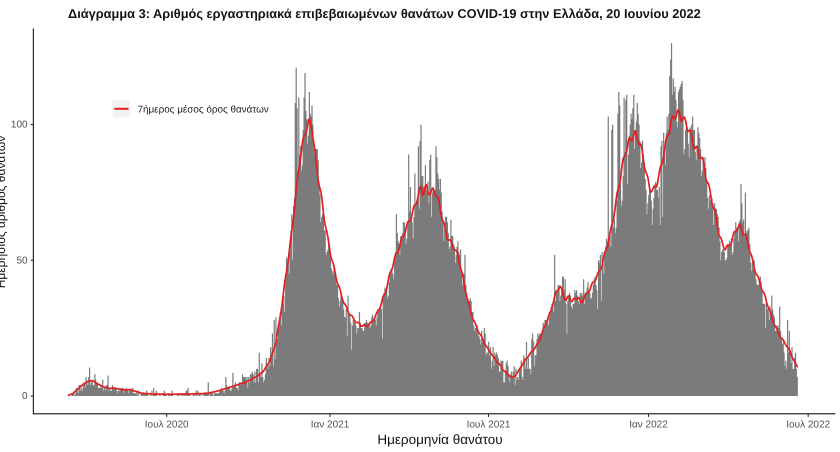 Image resolution: width=840 pixels, height=452 pixels. What do you see at coordinates (489, 424) in the screenshot?
I see `svg-text: Ιουλ 2021` at bounding box center [489, 424].